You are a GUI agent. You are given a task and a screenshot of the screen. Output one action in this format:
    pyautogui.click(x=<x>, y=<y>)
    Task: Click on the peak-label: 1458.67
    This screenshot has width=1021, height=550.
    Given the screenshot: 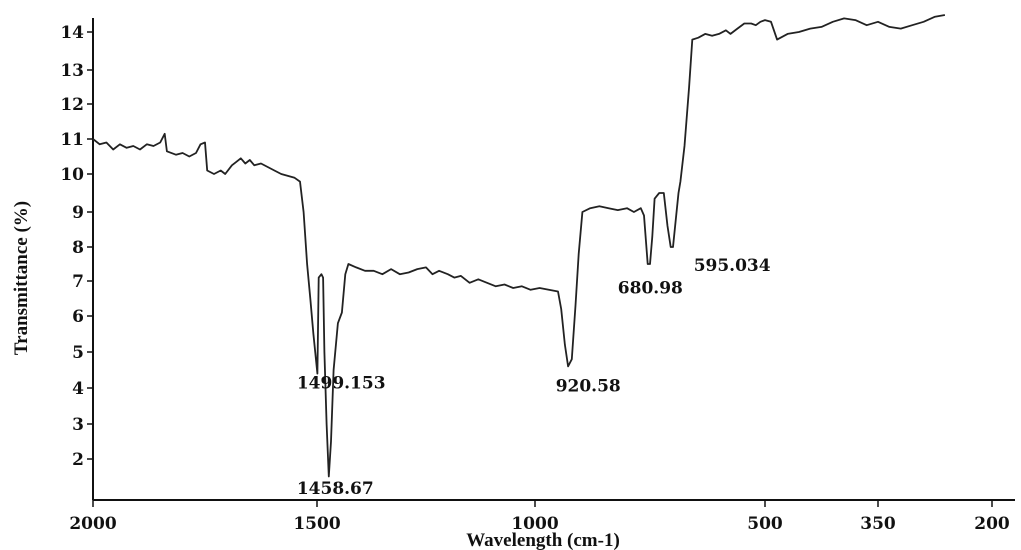 What is the action you would take?
    pyautogui.click(x=335, y=489)
    